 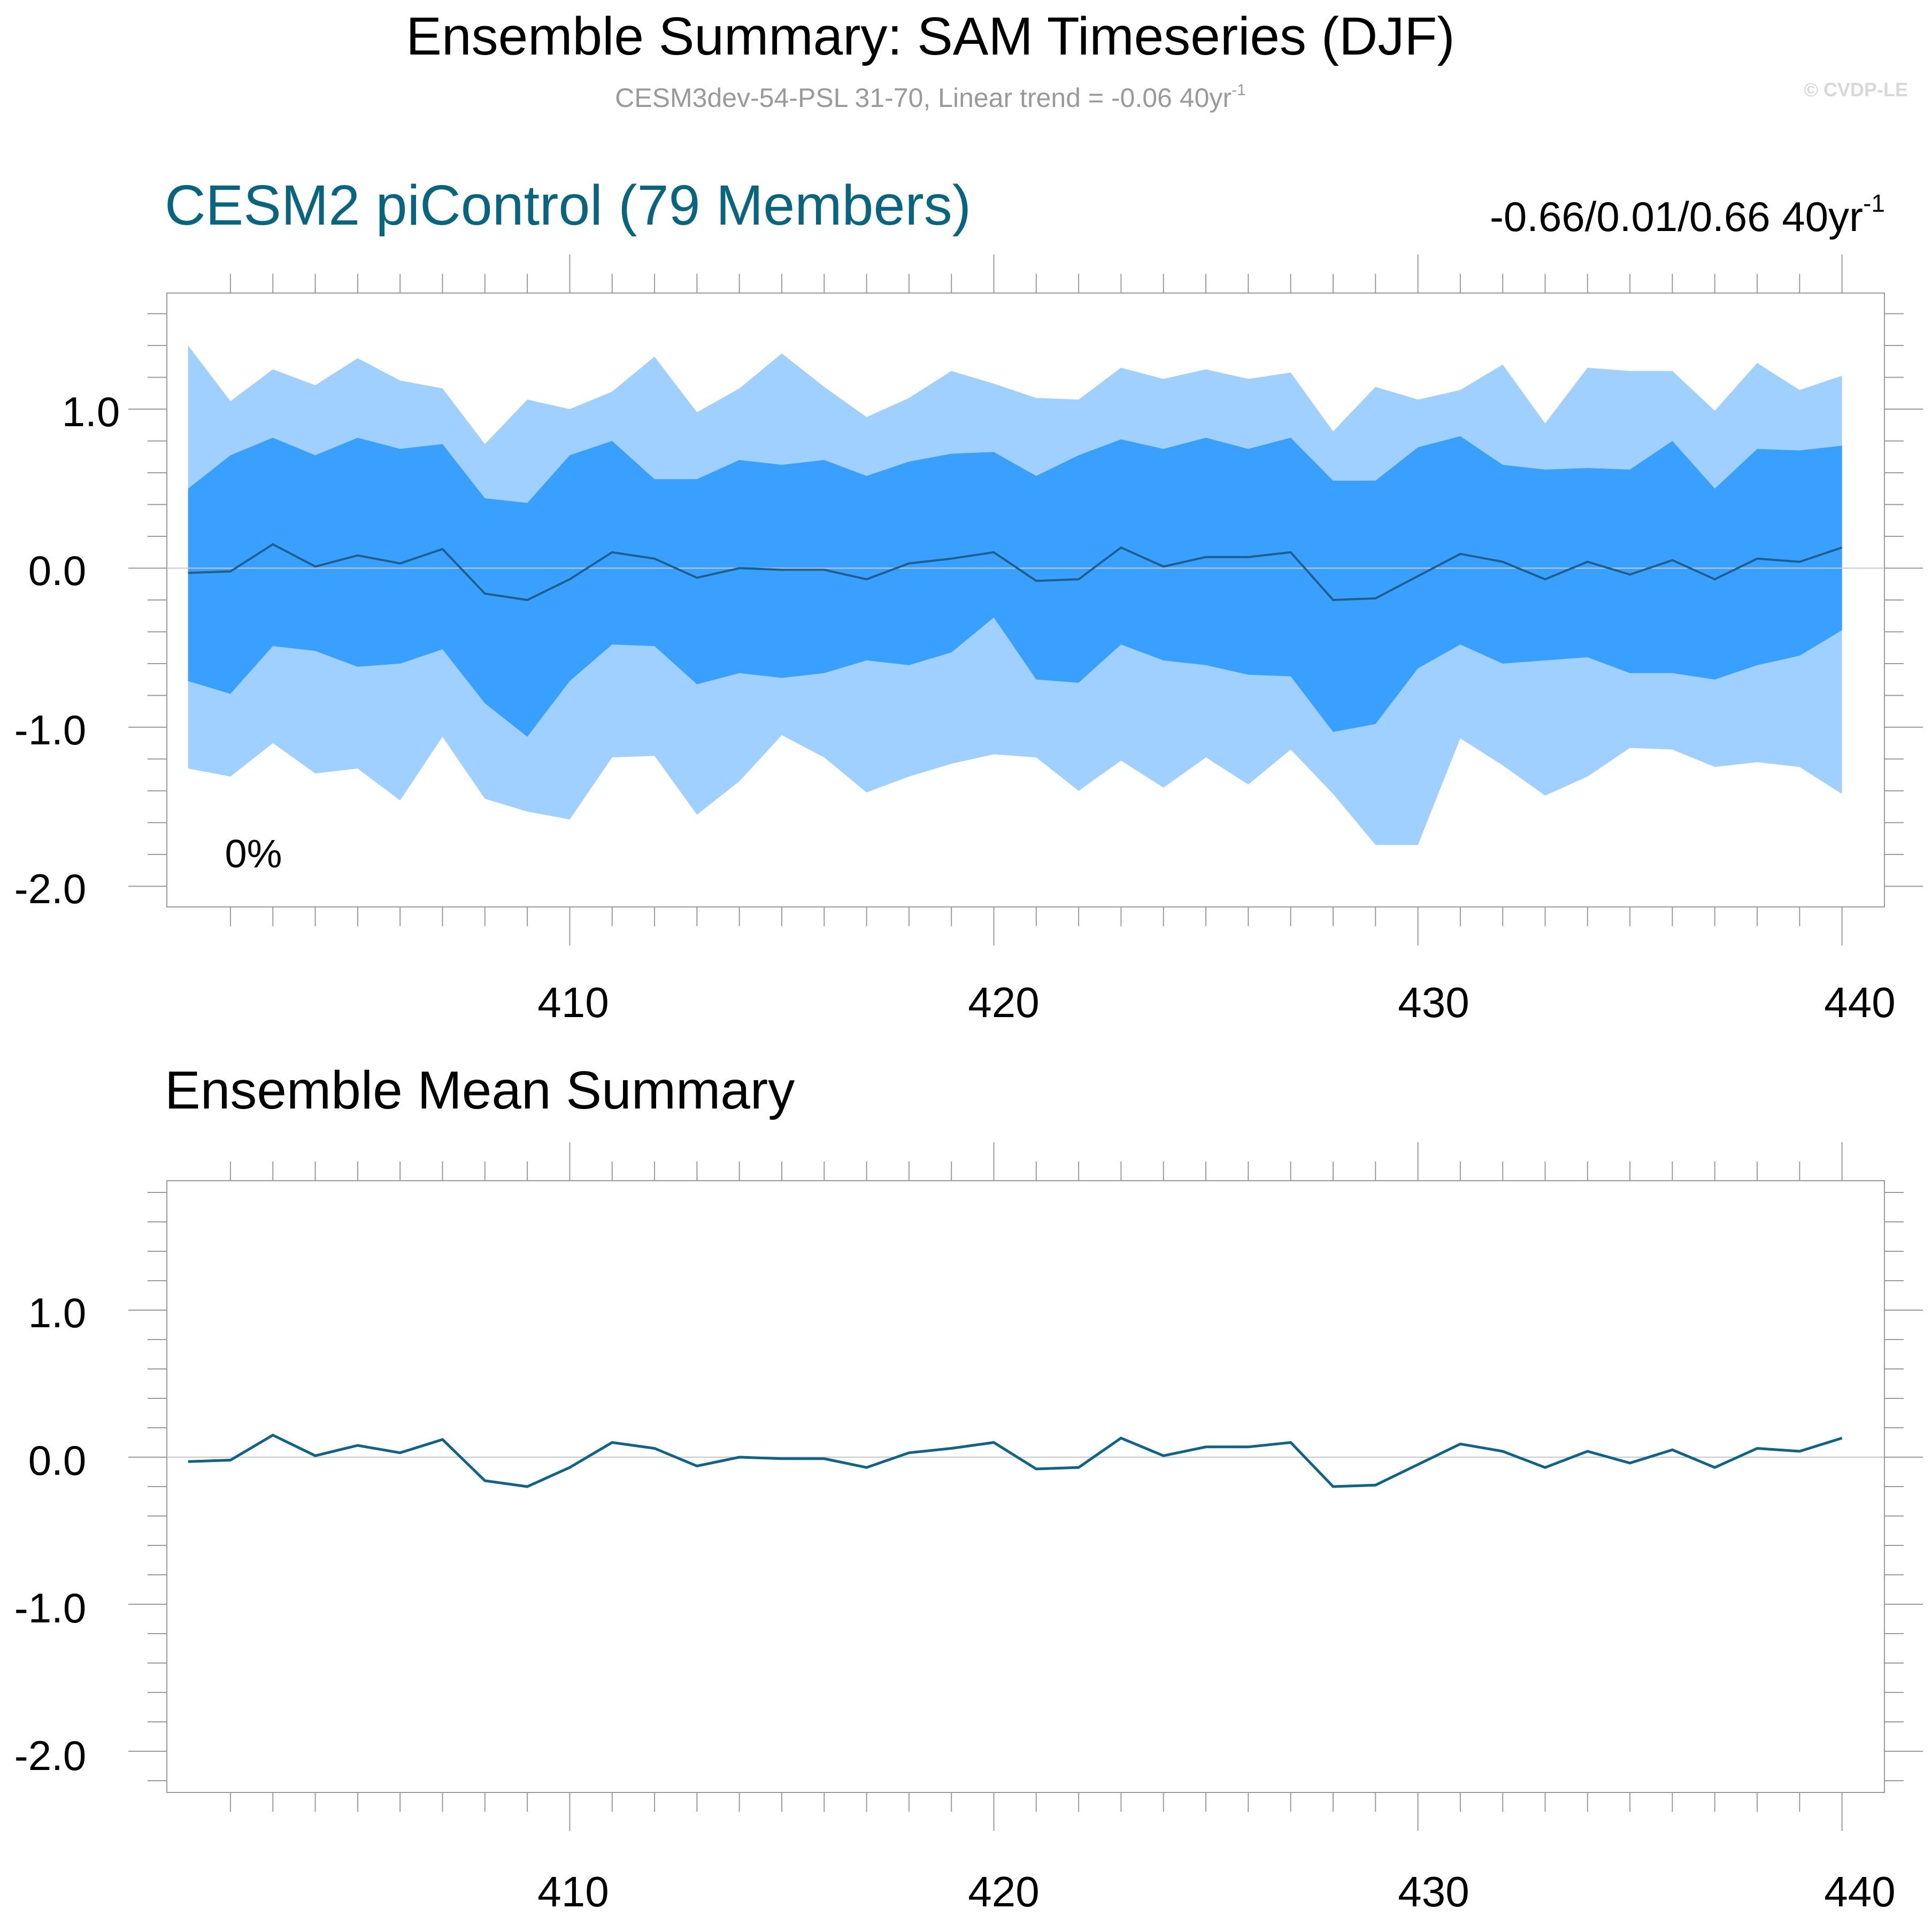 I want to click on inner-spread-band, so click(x=1015, y=586).